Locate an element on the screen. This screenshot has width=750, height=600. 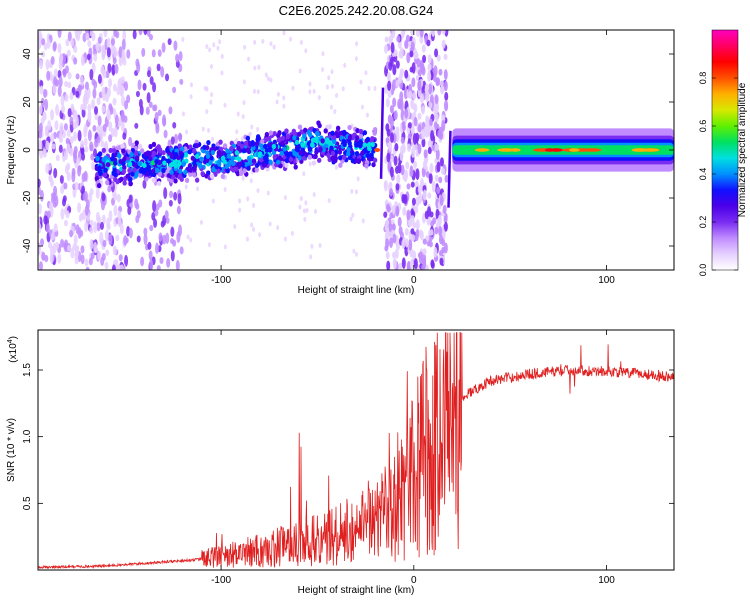
colorbar-tick-label: 0.4 is located at coordinates (703, 174).